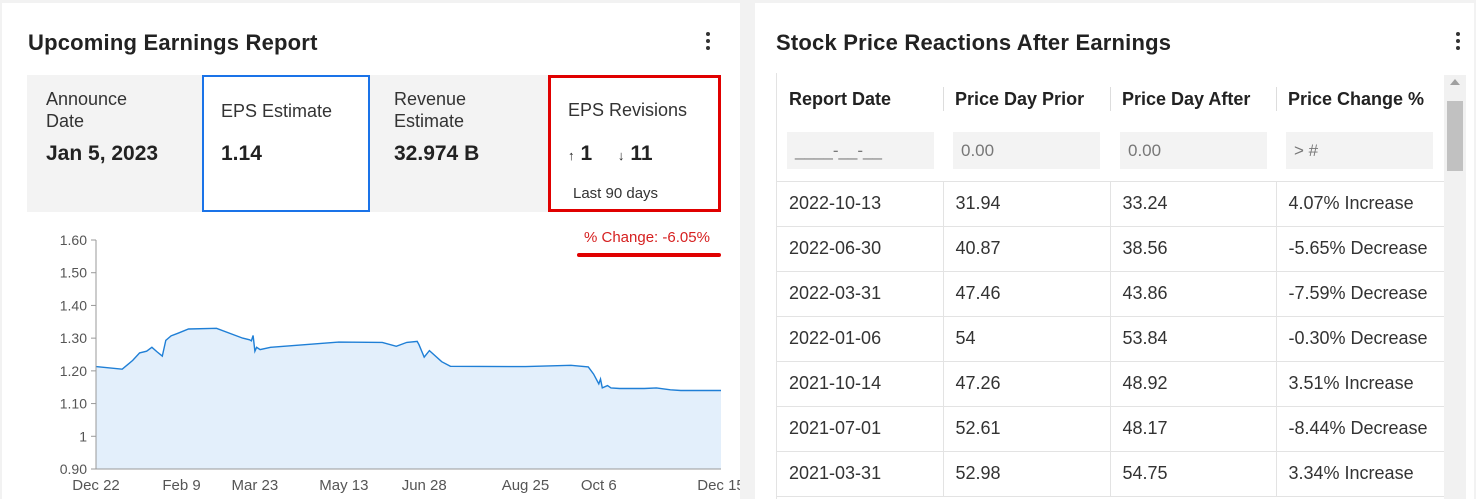  What do you see at coordinates (1455, 82) in the screenshot?
I see `scroll-up-arrow-icon` at bounding box center [1455, 82].